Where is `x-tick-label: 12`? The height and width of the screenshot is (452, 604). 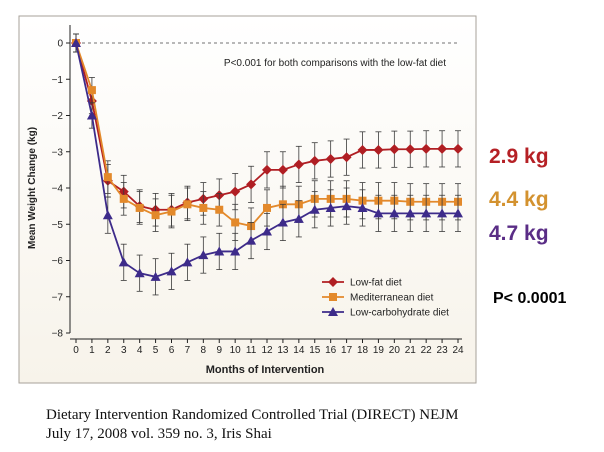
x-tick-label: 12 is located at coordinates (267, 350).